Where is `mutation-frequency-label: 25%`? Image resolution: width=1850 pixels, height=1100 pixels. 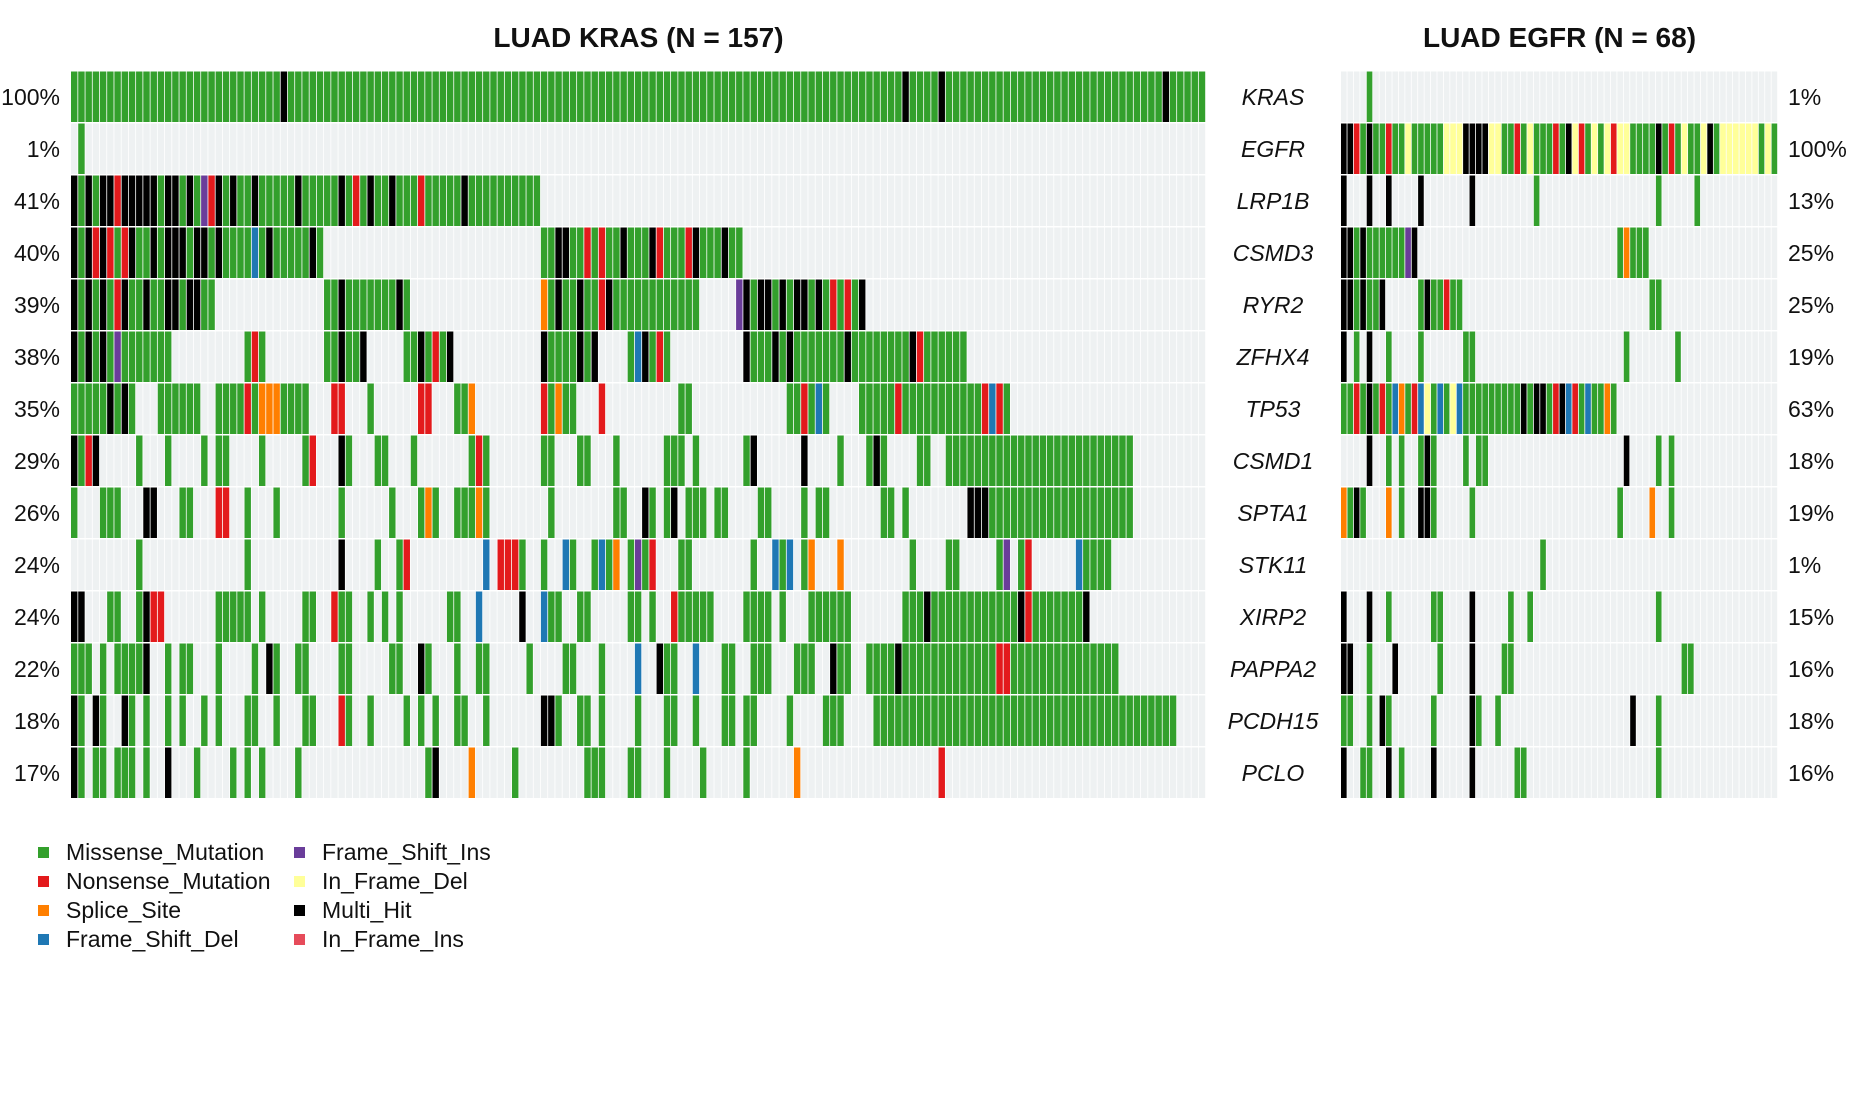 mutation-frequency-label: 25% is located at coordinates (1811, 253).